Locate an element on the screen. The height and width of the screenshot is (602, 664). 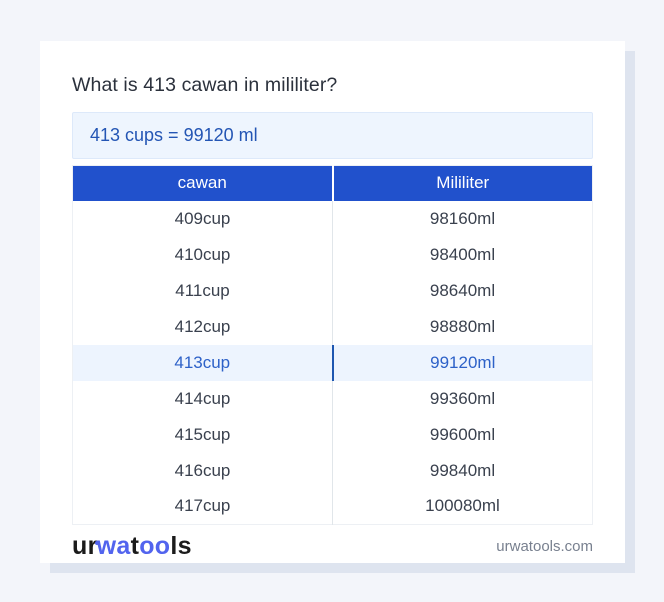
cell-cawan: 412cup is located at coordinates (202, 326).